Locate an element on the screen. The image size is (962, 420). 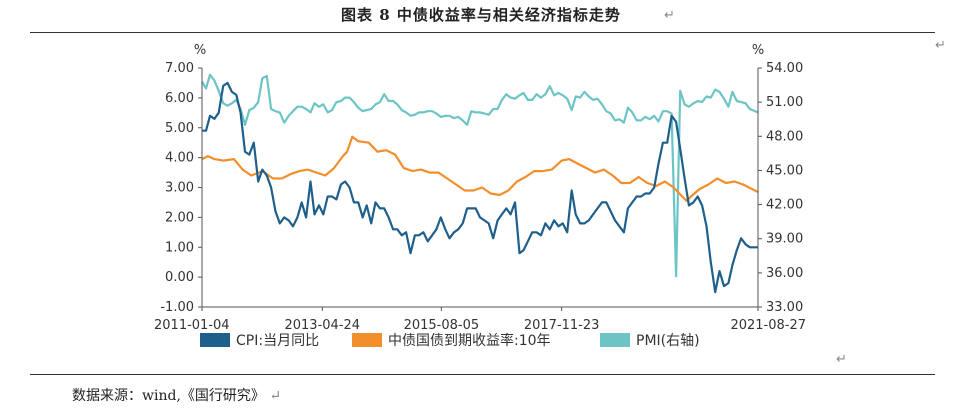
source-note: 数据来源：wind,《国行研究》 ↵ is located at coordinates (176, 395).